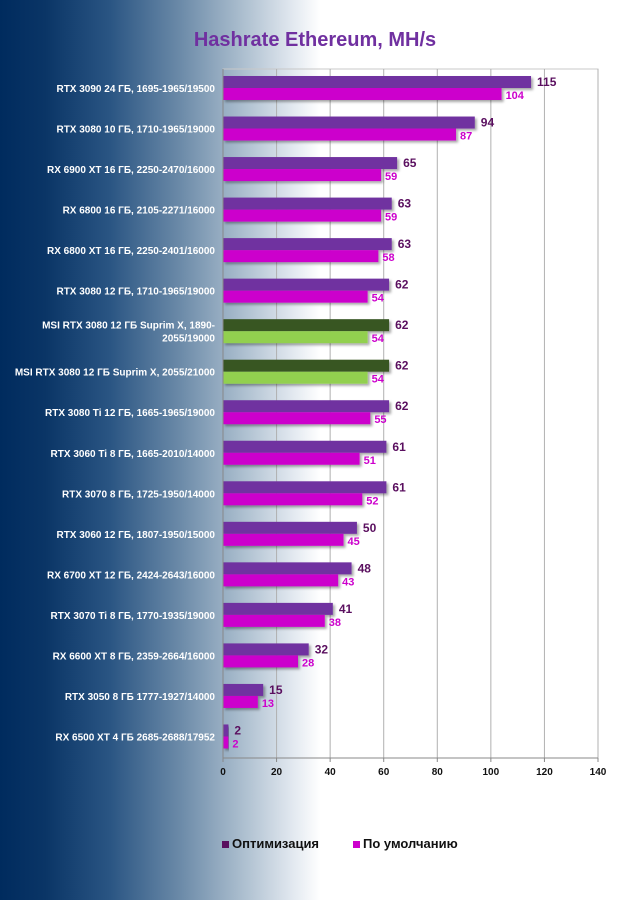 Image resolution: width=631 pixels, height=900 pixels. Describe the element at coordinates (268, 704) in the screenshot. I see `value-label-default-15: 13` at that location.